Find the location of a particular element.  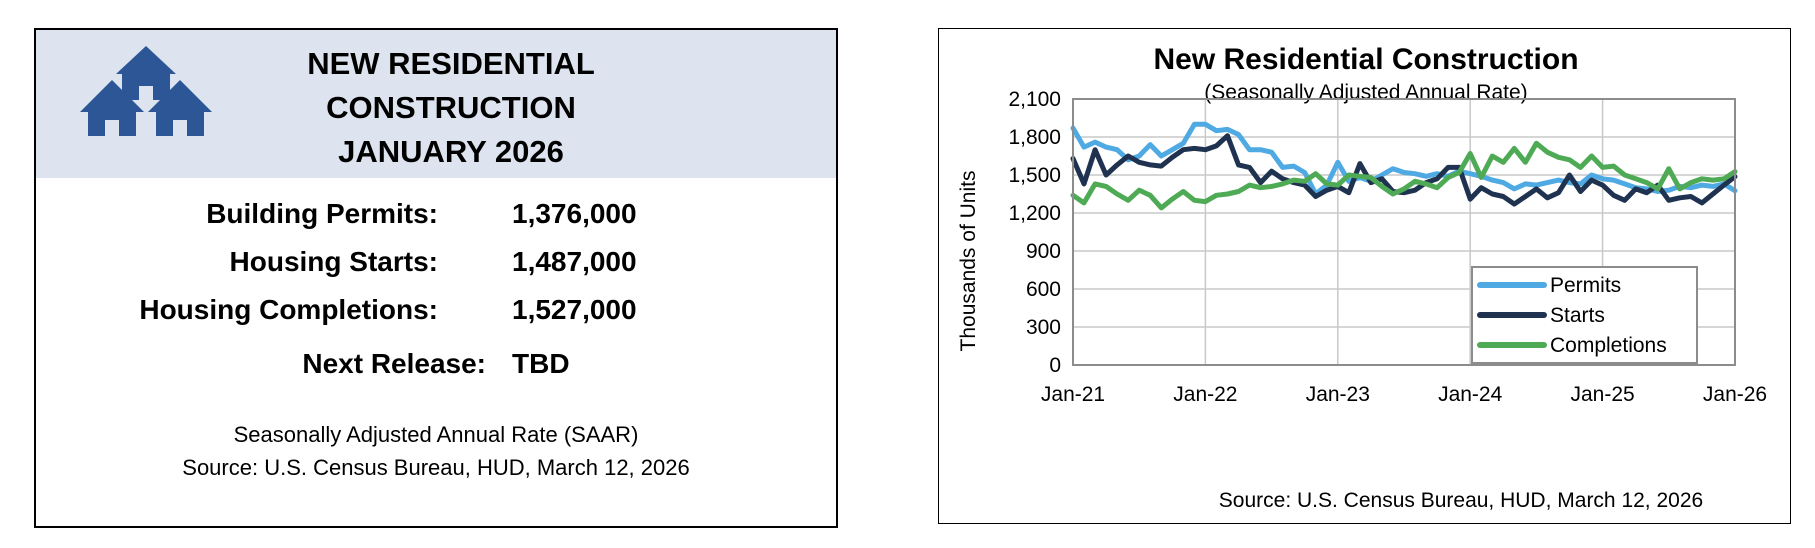

stat-row-permits: Building Permits: 1,376,000 is located at coordinates (436, 218).